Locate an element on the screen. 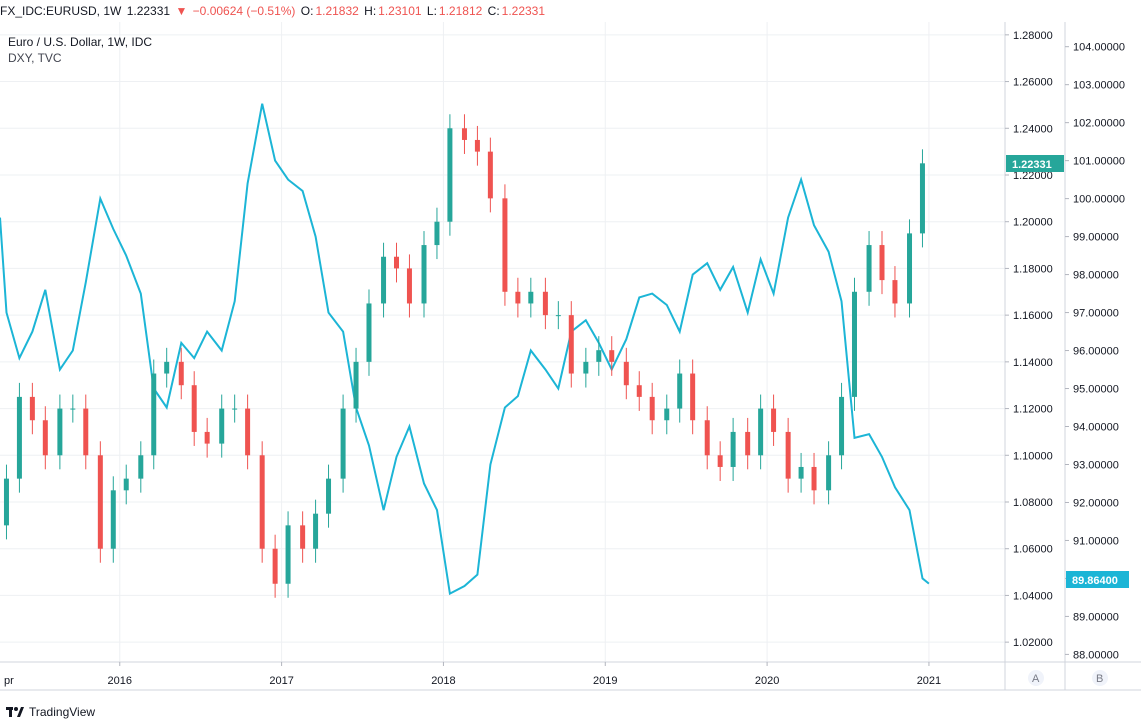  symbol-name: FX_IDC:EURUSD, 1W is located at coordinates (61, 11).